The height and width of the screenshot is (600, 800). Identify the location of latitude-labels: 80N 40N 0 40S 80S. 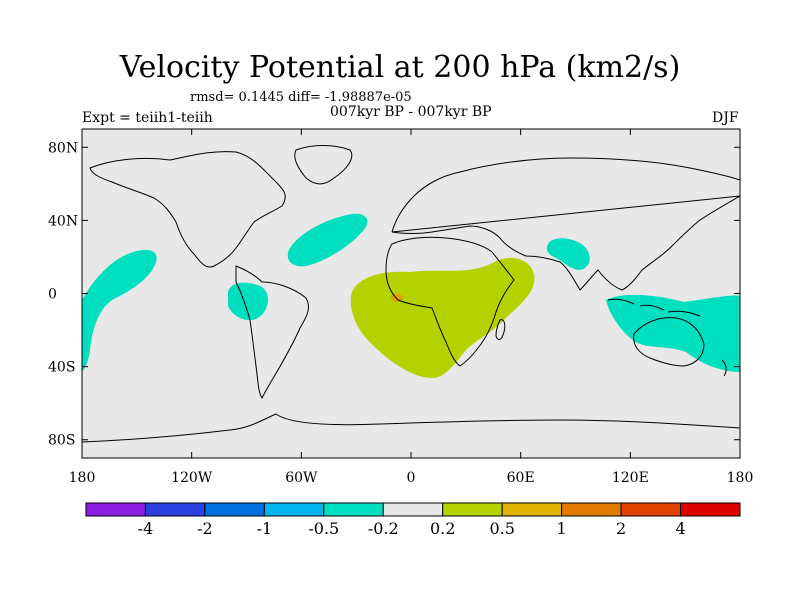
(63, 294).